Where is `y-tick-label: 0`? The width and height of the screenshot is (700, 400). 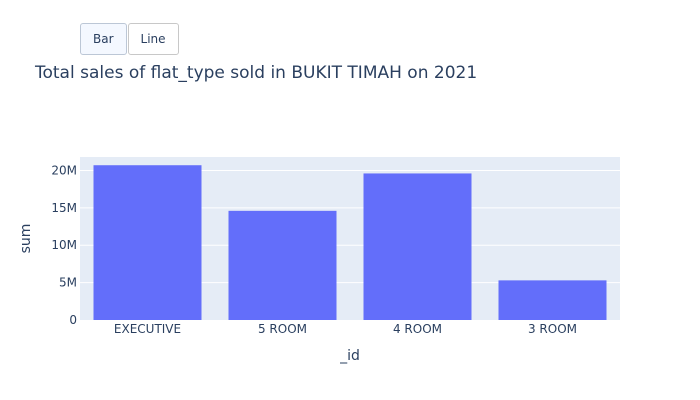
y-tick-label: 0 is located at coordinates (73, 320).